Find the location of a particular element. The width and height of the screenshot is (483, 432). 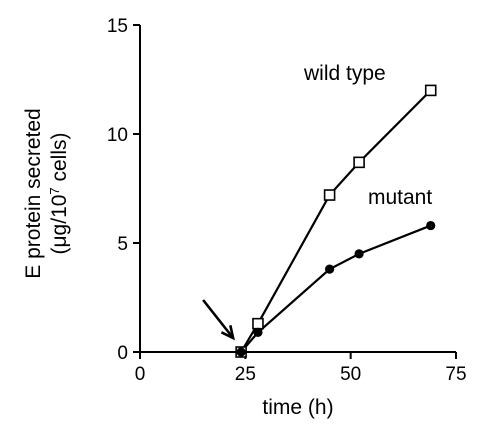

series-label-wild-type: wild type is located at coordinates (344, 73).